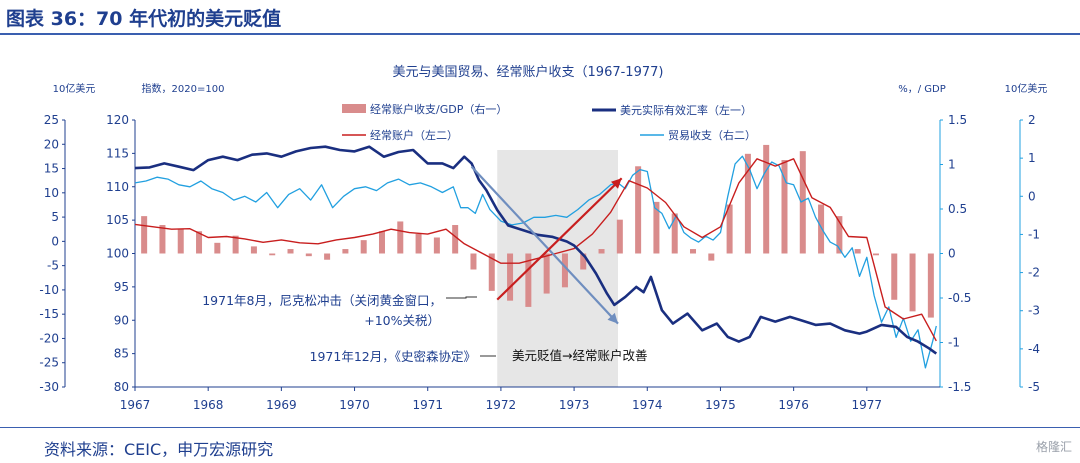  What do you see at coordinates (121, 287) in the screenshot?
I see `inner_left-tick-label: 95` at bounding box center [121, 287].